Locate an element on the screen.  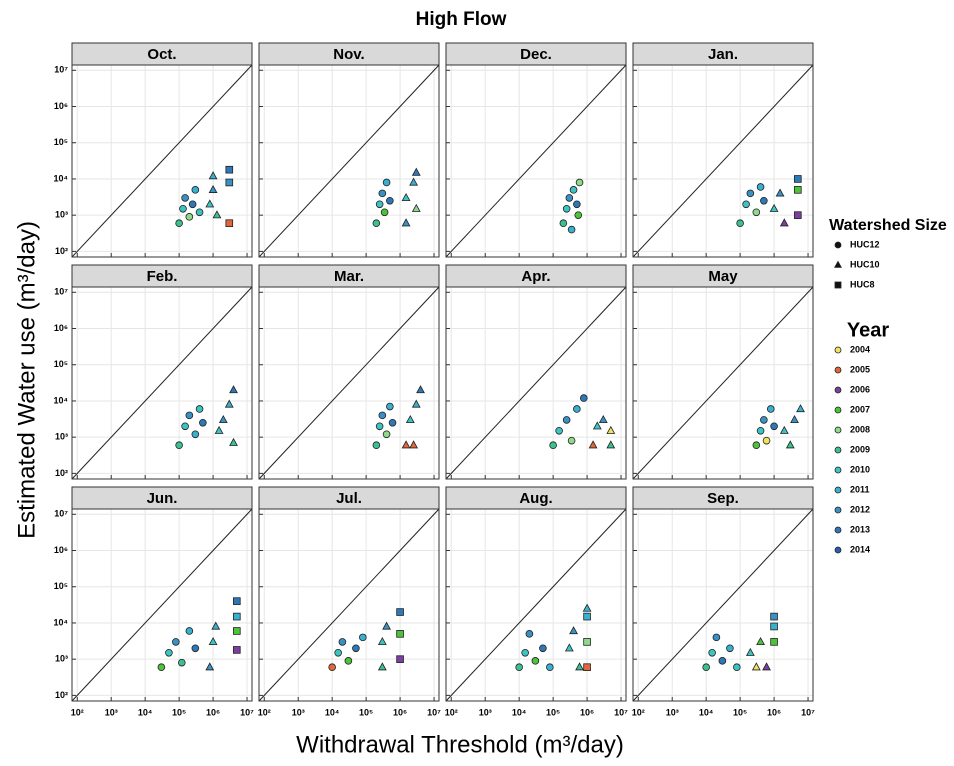
y-tick-label: 10² is located at coordinates (61, 695).